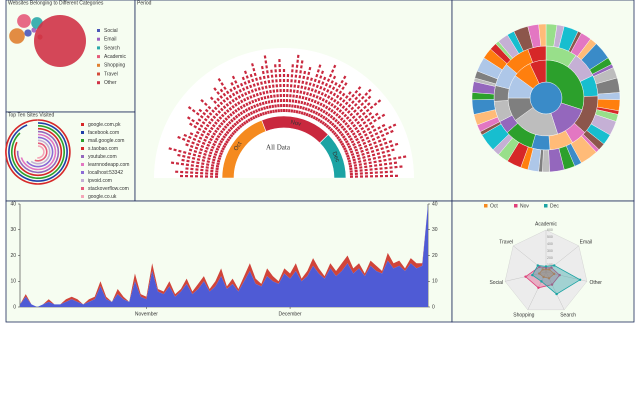 Image resolution: width=640 pixels, height=400 pixels. Describe the element at coordinates (146, 314) in the screenshot. I see `x-tick-label: November` at that location.